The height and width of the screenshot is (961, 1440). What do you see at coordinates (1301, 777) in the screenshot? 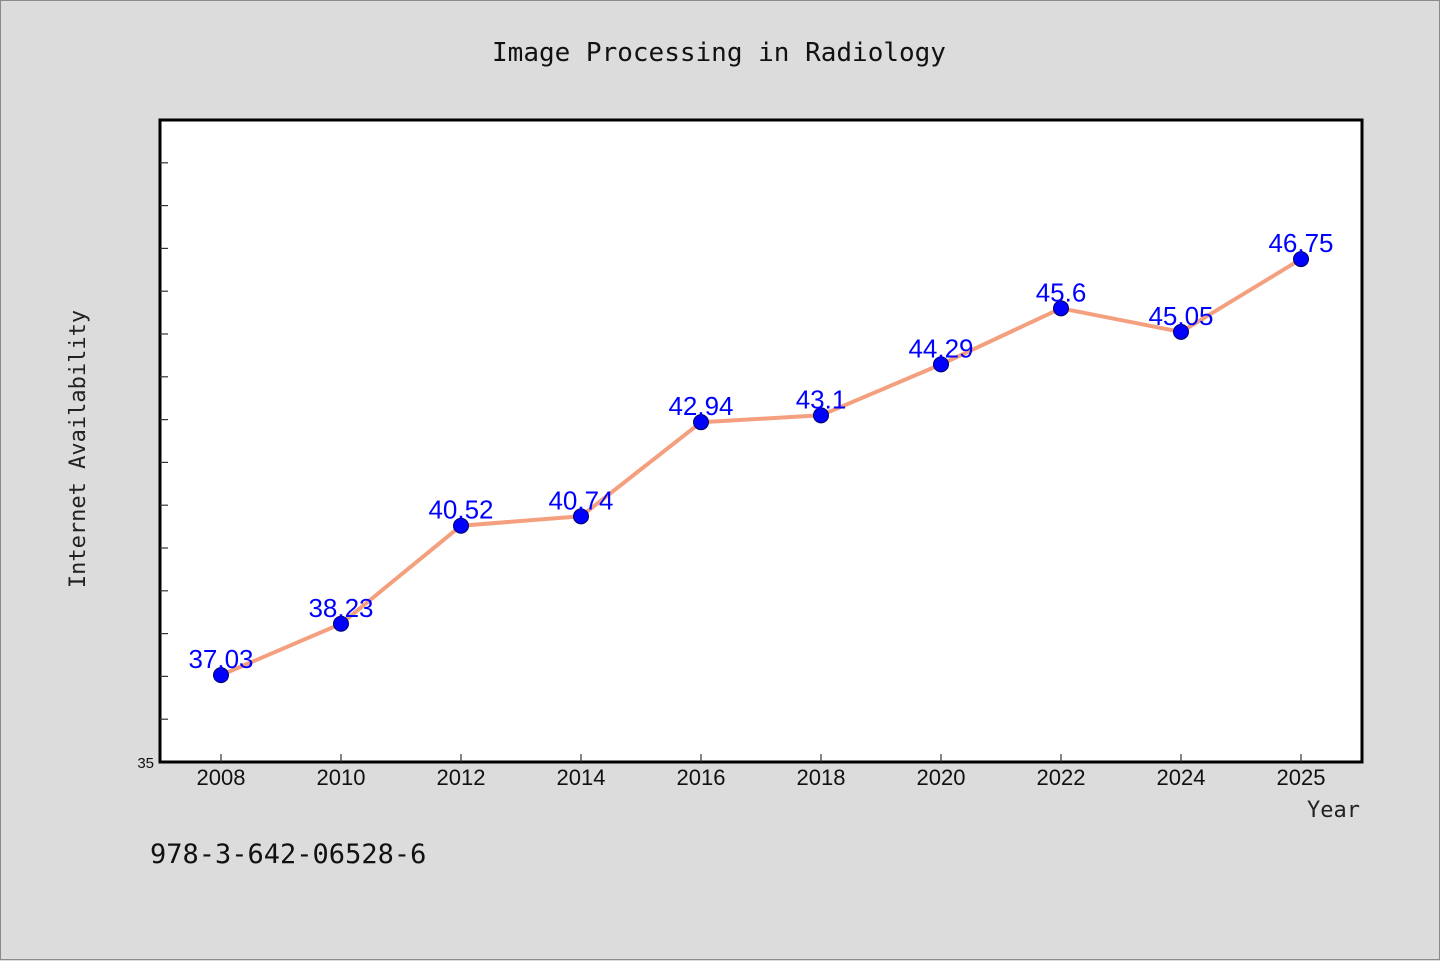
I see `x-tick-label: 2025` at bounding box center [1301, 777].